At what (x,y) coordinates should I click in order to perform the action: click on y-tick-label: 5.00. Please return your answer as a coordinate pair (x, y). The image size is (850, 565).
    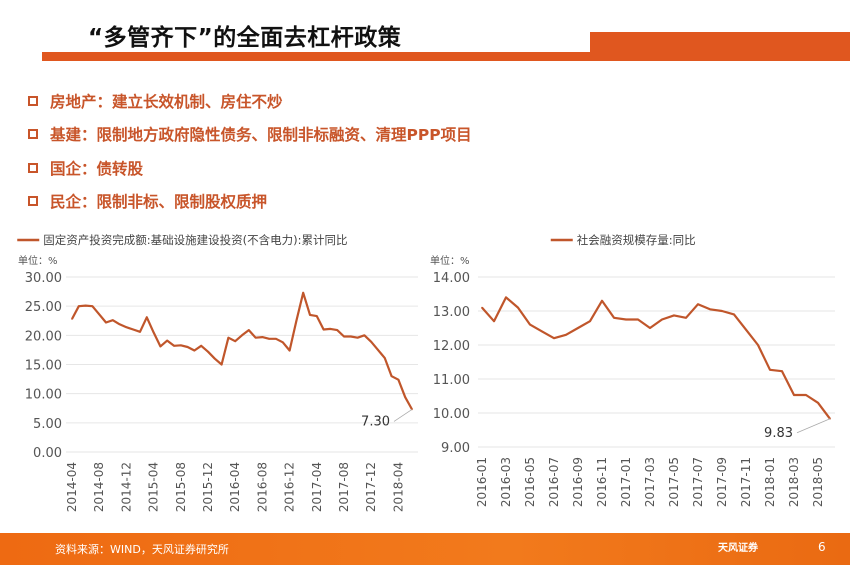
    Looking at the image, I should click on (47, 424).